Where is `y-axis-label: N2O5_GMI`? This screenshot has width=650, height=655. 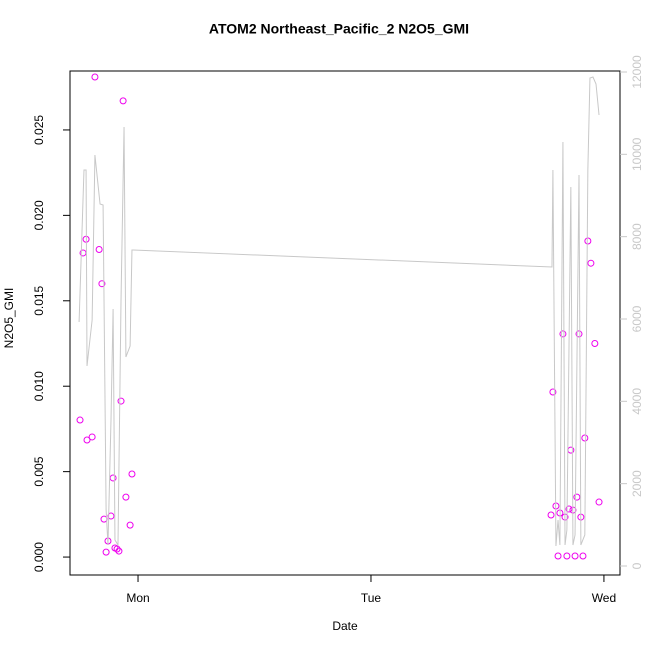
y-axis-label: N2O5_GMI is located at coordinates (9, 318).